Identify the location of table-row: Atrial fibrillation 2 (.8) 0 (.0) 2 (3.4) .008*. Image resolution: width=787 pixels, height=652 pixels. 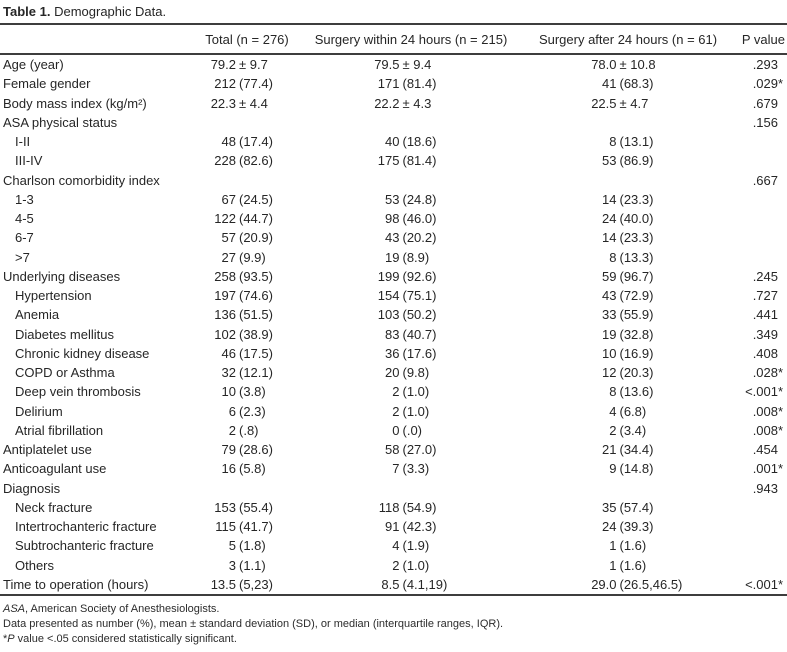
(393, 430).